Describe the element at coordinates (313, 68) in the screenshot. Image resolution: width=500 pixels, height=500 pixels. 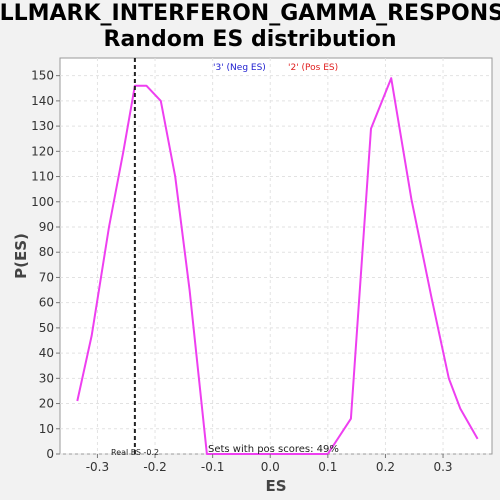
I see `legend-pos-es: '2' (Pos ES)` at that location.